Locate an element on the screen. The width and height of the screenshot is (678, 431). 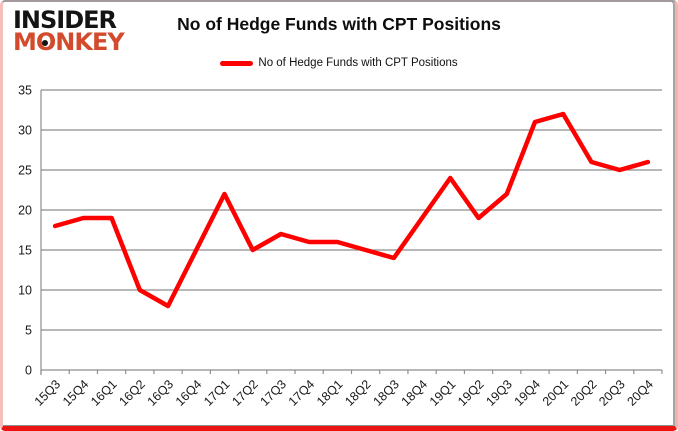
y-axis-tick-label: 20 is located at coordinates (25, 211).